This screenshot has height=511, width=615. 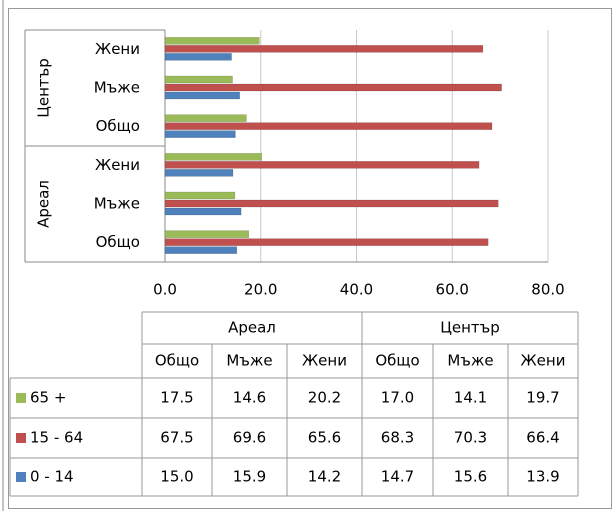 What do you see at coordinates (176, 438) in the screenshot?
I see `table-value: 67.5` at bounding box center [176, 438].